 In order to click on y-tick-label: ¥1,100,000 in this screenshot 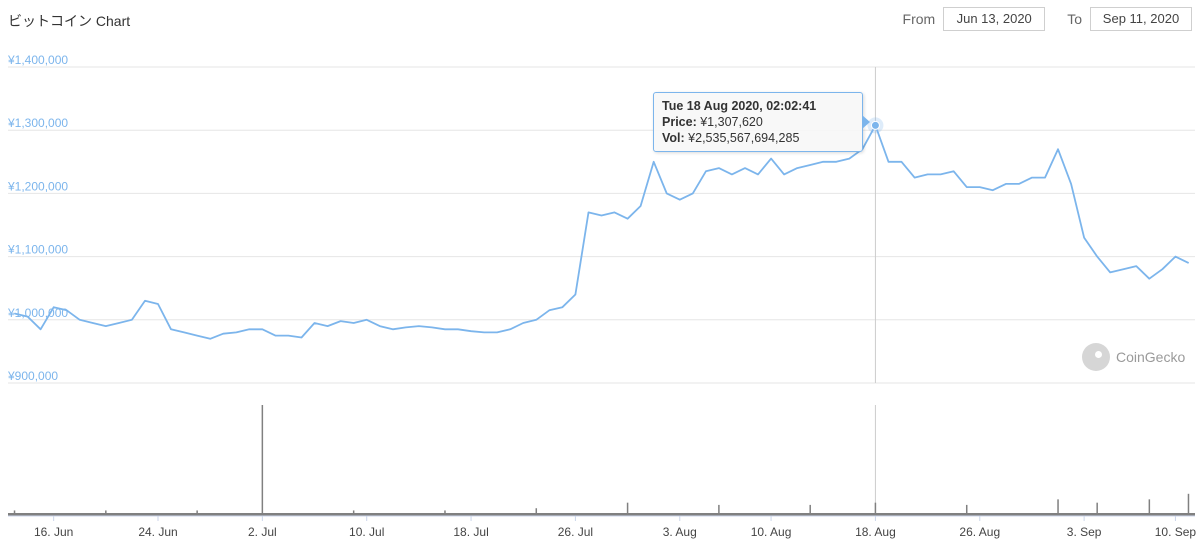, I will do `click(37, 250)`.